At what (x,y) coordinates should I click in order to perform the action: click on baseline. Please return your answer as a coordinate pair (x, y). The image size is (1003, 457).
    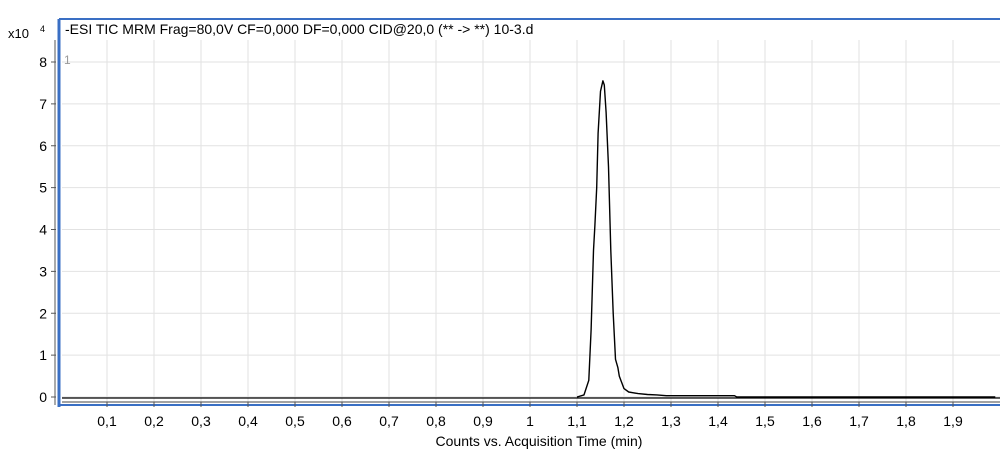
    Looking at the image, I should click on (531, 400).